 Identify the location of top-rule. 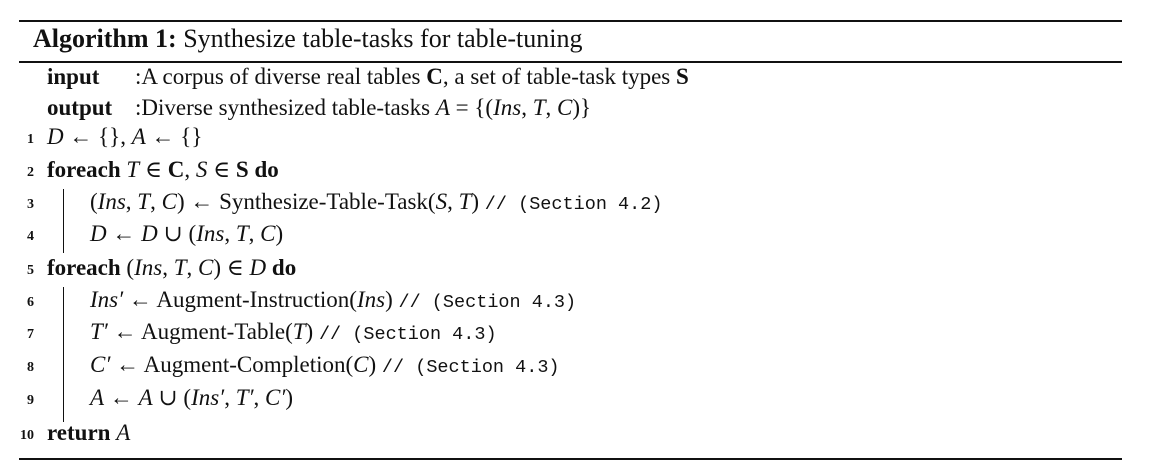
(570, 21).